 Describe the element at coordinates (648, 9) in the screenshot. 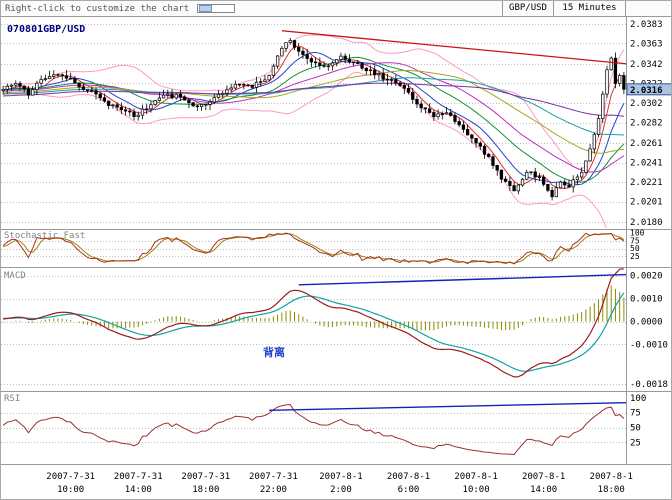

I see `topbar-corner` at that location.